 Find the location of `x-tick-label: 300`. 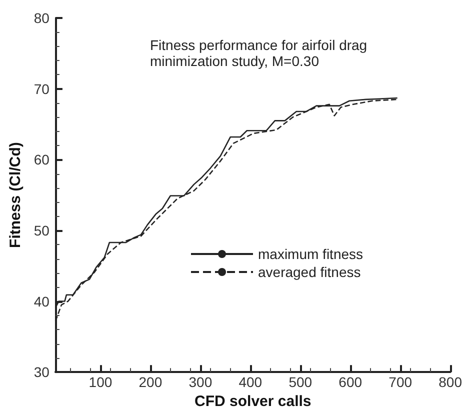

x-tick-label: 300 is located at coordinates (200, 382).